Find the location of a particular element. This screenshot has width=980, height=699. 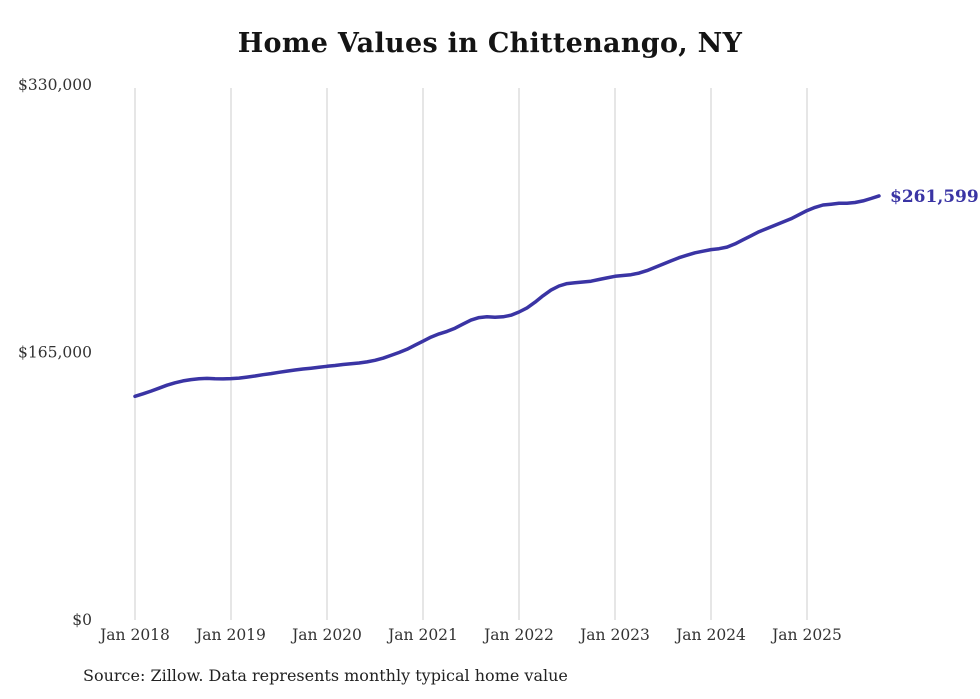

x-tick-label: Jan 2020 is located at coordinates (326, 635).